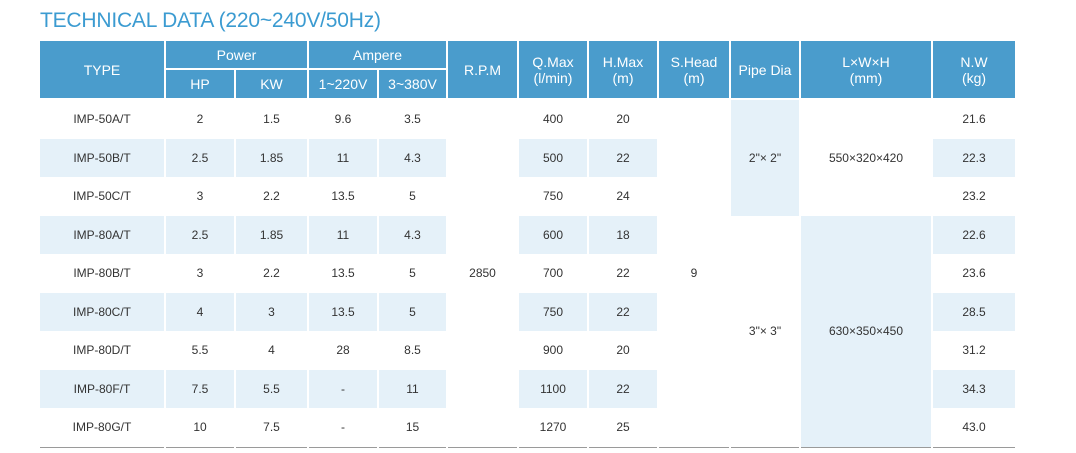 The width and height of the screenshot is (1076, 453). Describe the element at coordinates (623, 234) in the screenshot. I see `table-cell: 18` at that location.